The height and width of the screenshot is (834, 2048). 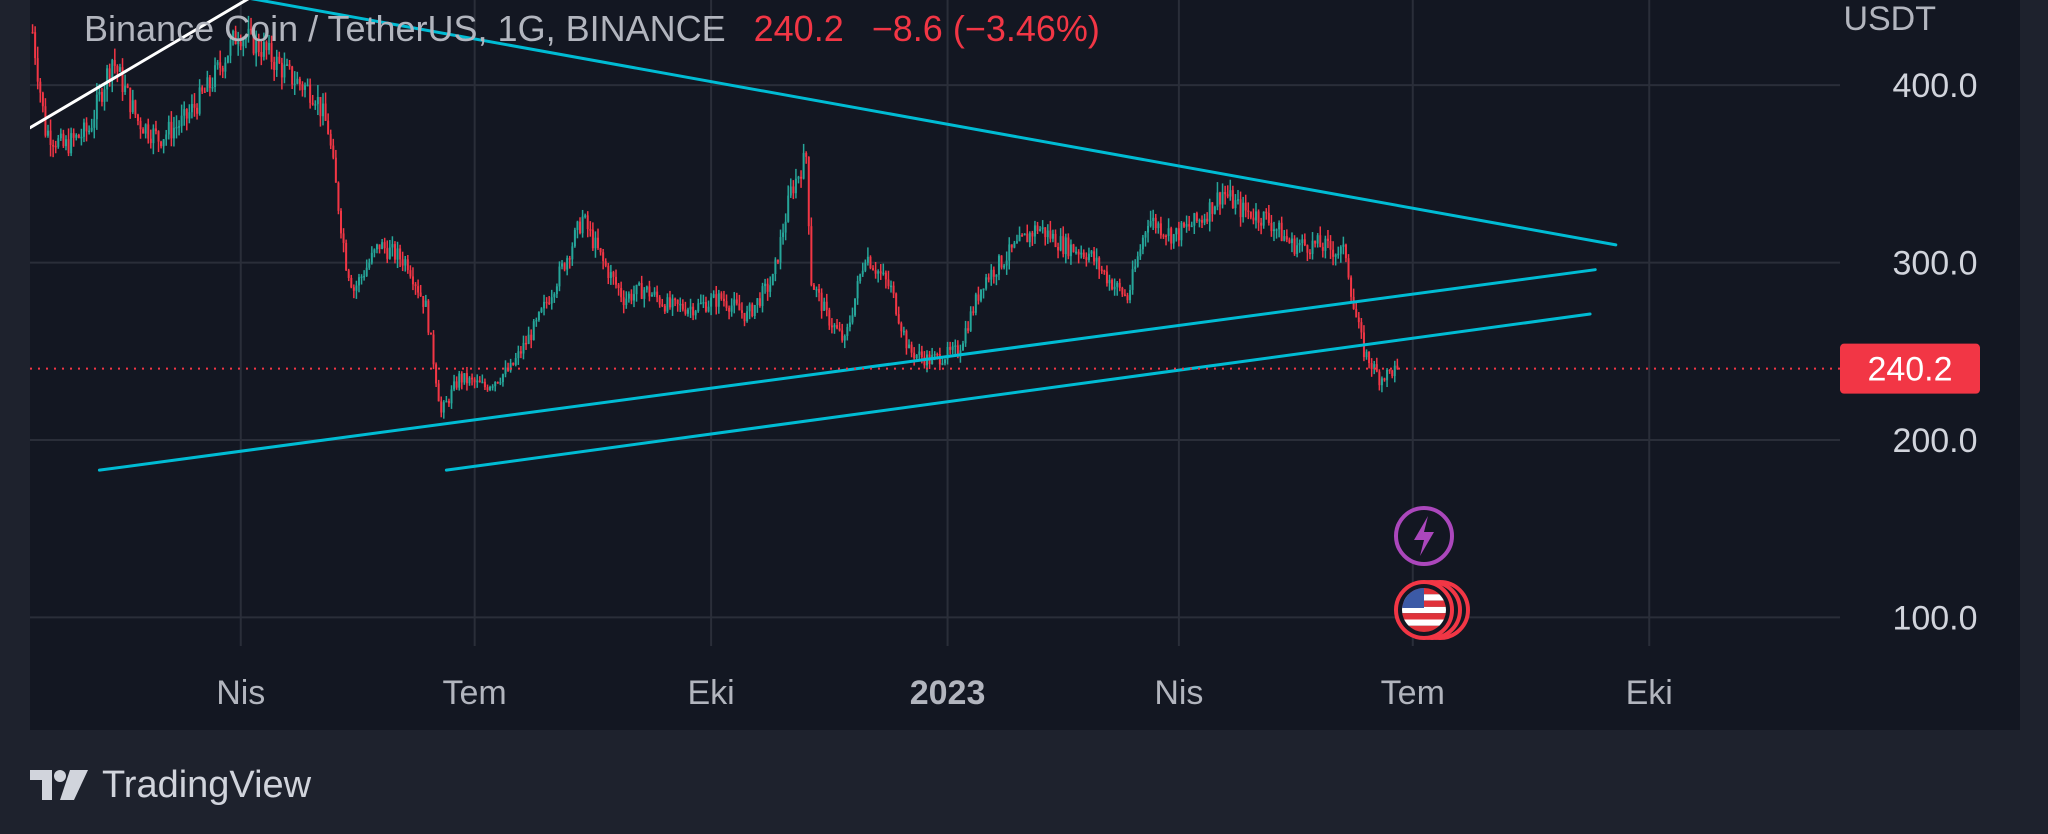 What do you see at coordinates (985, 28) in the screenshot?
I see `legend-change: −8.6 (−3.46%)` at bounding box center [985, 28].